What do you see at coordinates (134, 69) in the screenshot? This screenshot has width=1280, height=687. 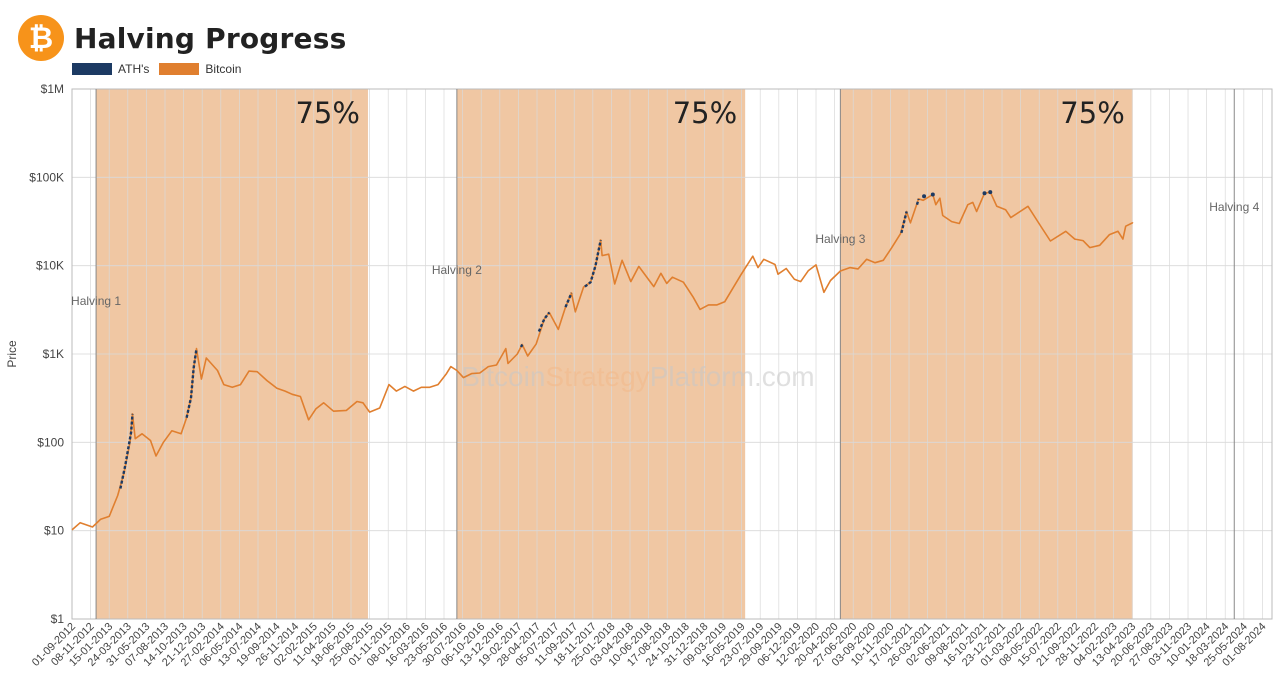 I see `legend-label-aths: ATH's` at bounding box center [134, 69].